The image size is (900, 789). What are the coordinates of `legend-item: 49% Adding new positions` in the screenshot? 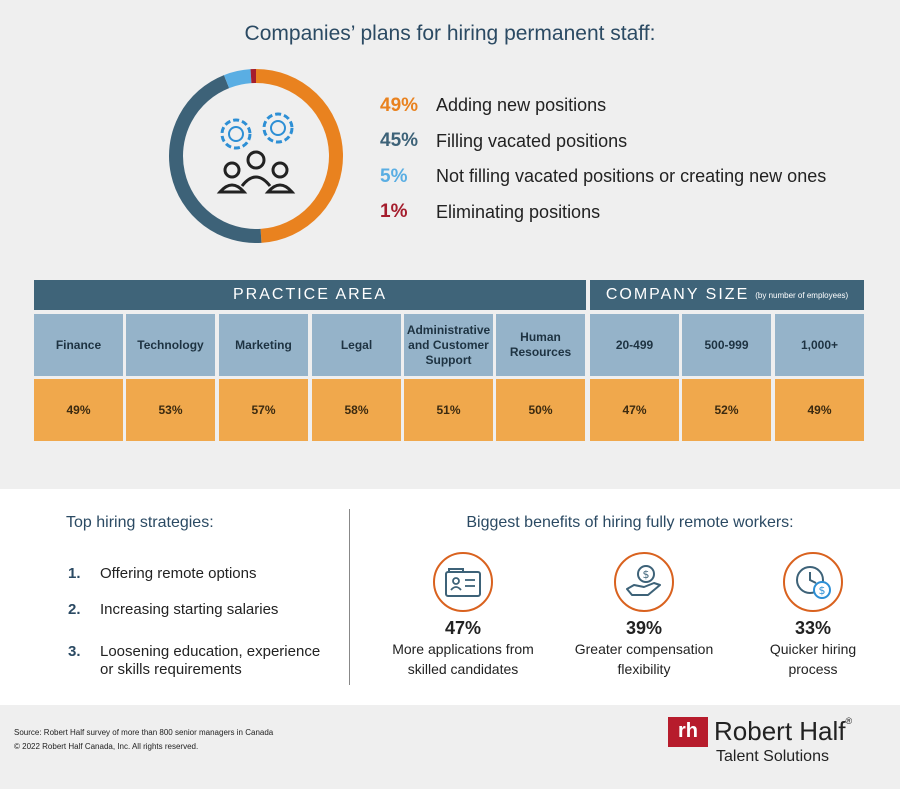 It's located at (603, 106).